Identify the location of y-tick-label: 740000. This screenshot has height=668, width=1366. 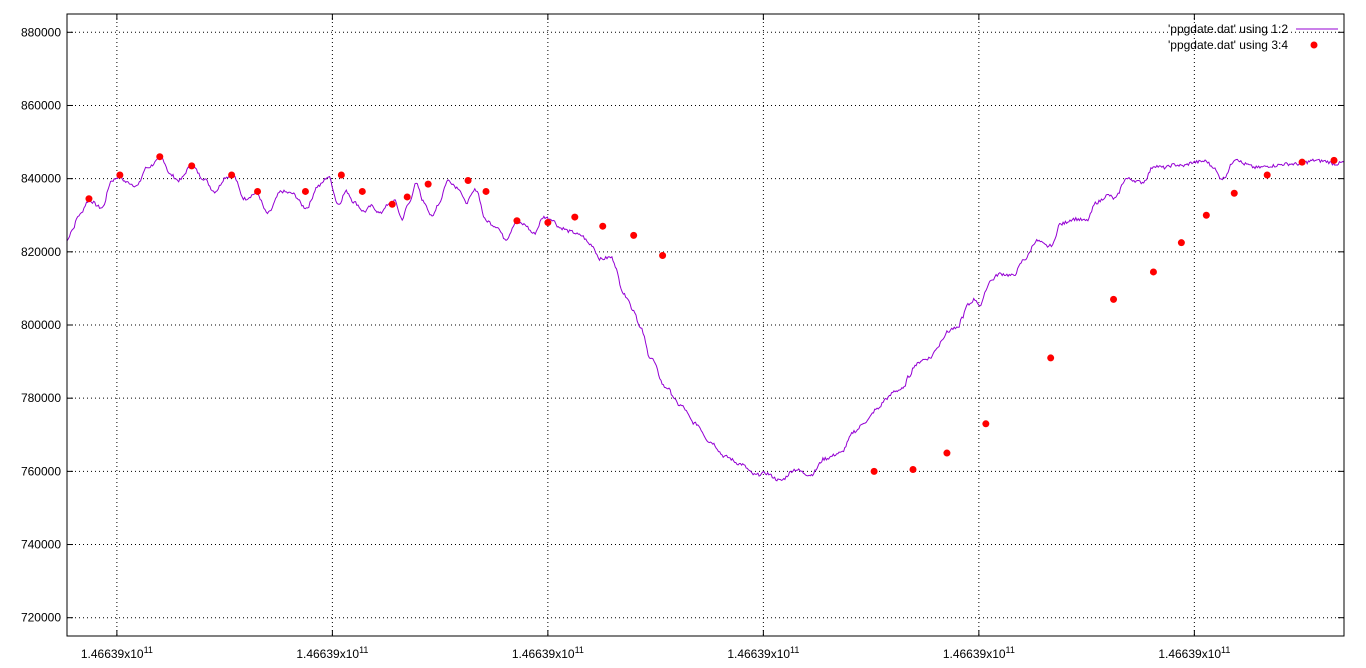
(41, 545).